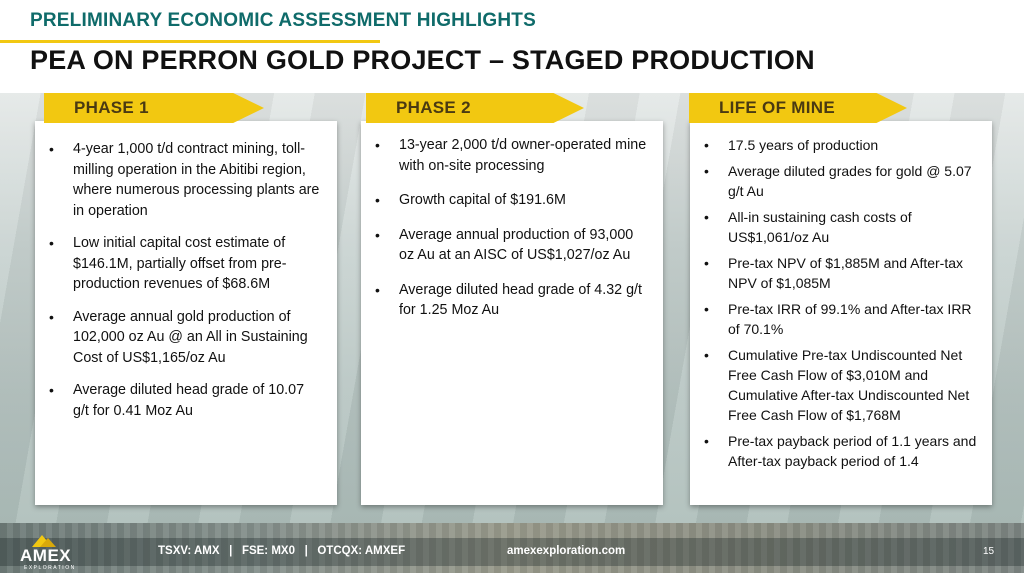  What do you see at coordinates (843, 145) in the screenshot?
I see `lom-bullet: 17.5 years of production` at bounding box center [843, 145].